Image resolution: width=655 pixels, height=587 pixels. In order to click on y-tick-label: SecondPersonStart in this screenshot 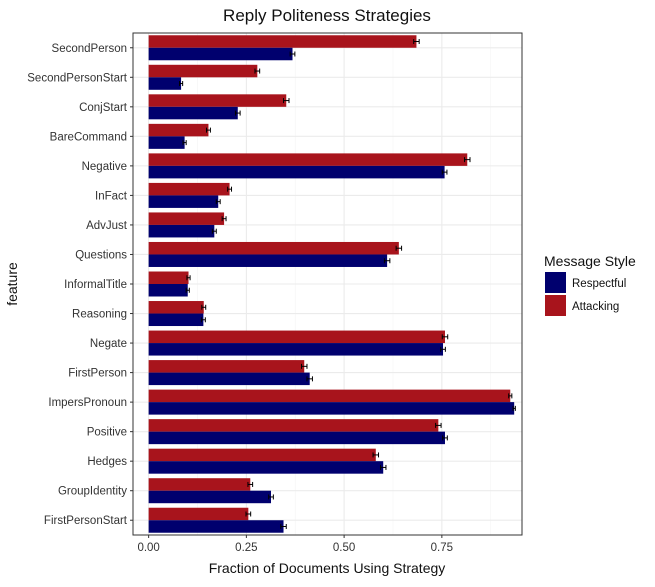, I will do `click(77, 78)`.